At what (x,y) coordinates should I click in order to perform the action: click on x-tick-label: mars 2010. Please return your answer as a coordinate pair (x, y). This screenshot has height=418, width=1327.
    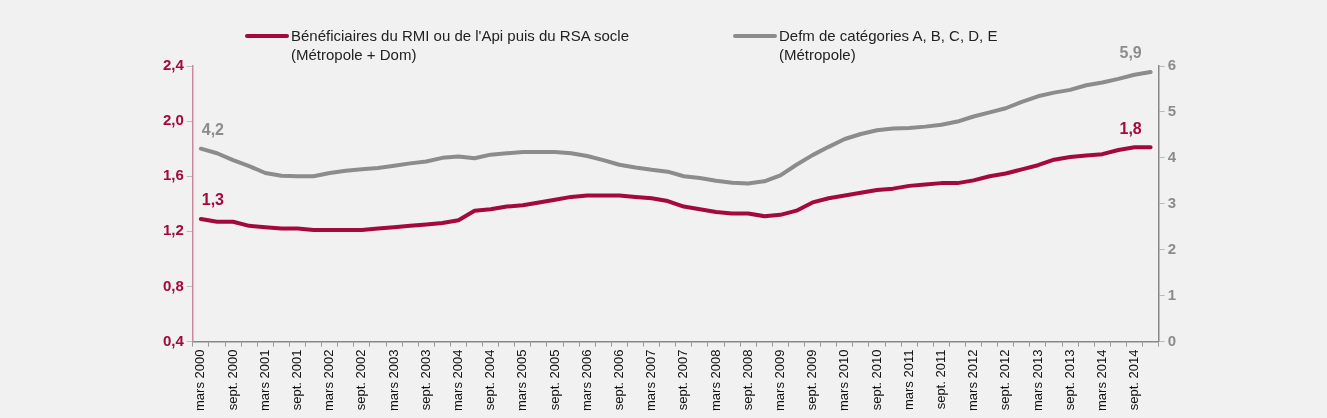
    Looking at the image, I should click on (844, 380).